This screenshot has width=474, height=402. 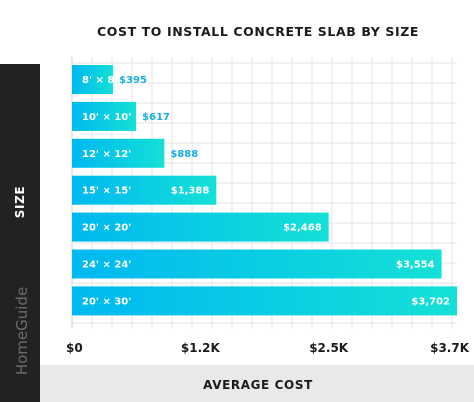 I want to click on x-tick-label: $1.2K, so click(x=201, y=348).